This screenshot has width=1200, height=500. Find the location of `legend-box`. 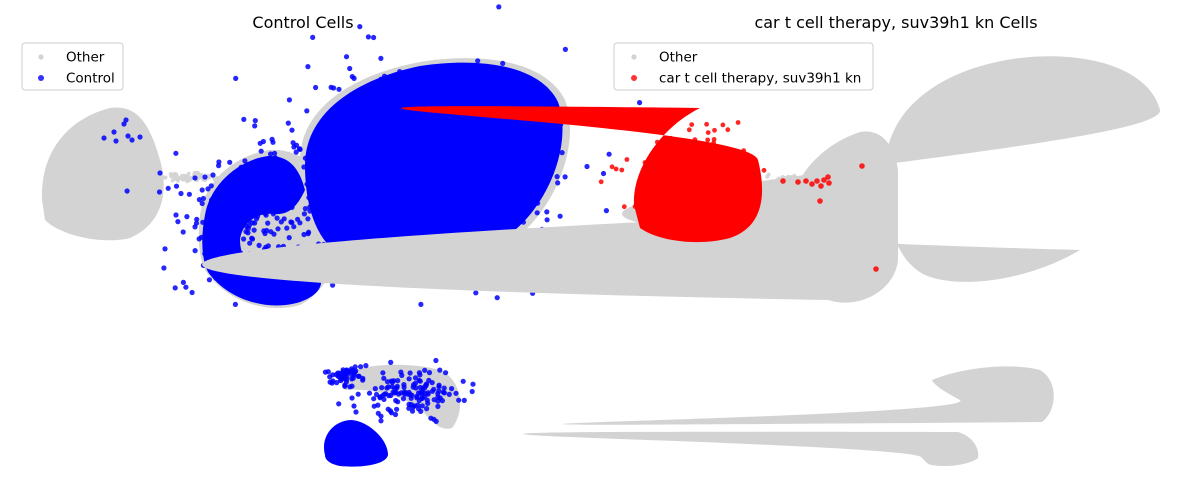

legend-box is located at coordinates (743, 66).